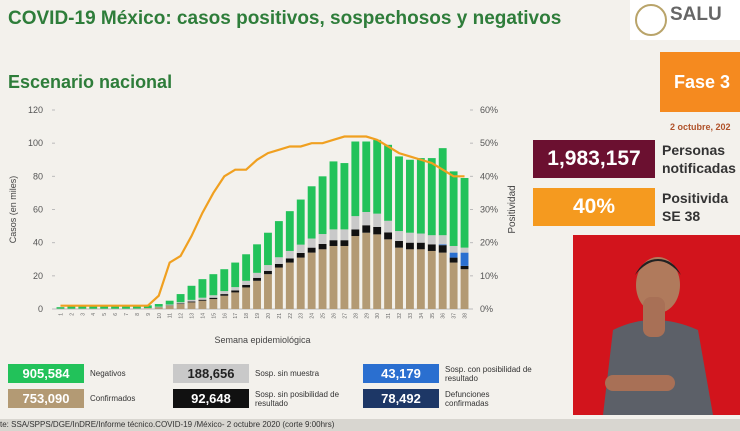  I want to click on y-tick-label: 100, so click(35, 143).